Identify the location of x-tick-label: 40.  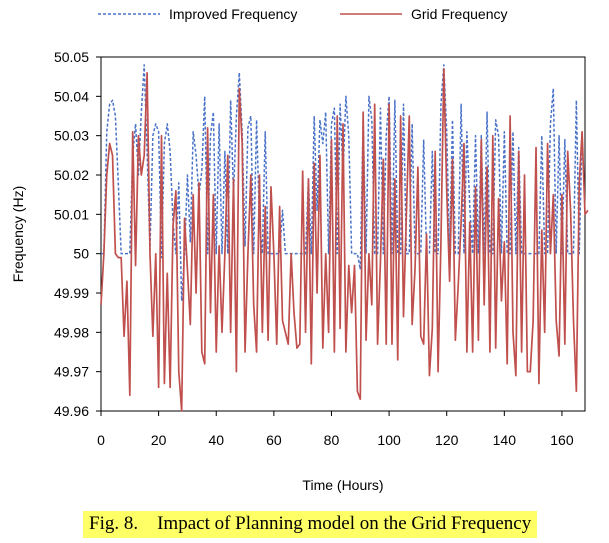
(216, 440).